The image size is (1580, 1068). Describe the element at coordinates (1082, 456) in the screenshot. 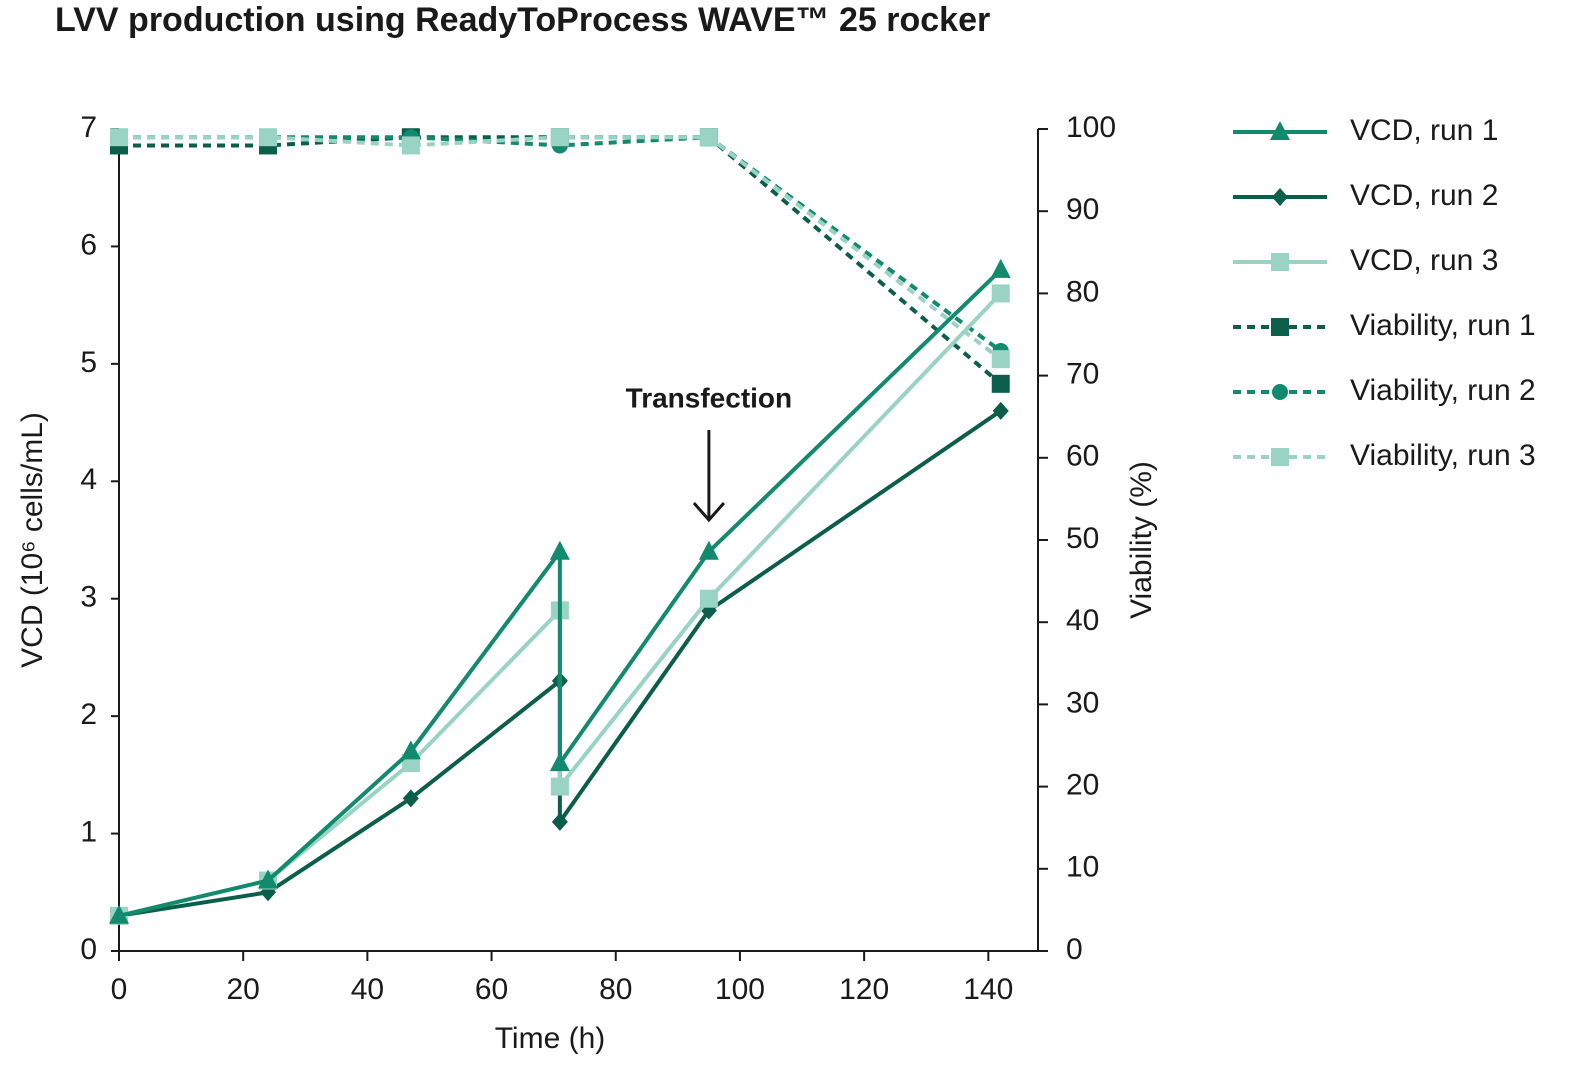

I see `y2-tick-label: 60` at that location.